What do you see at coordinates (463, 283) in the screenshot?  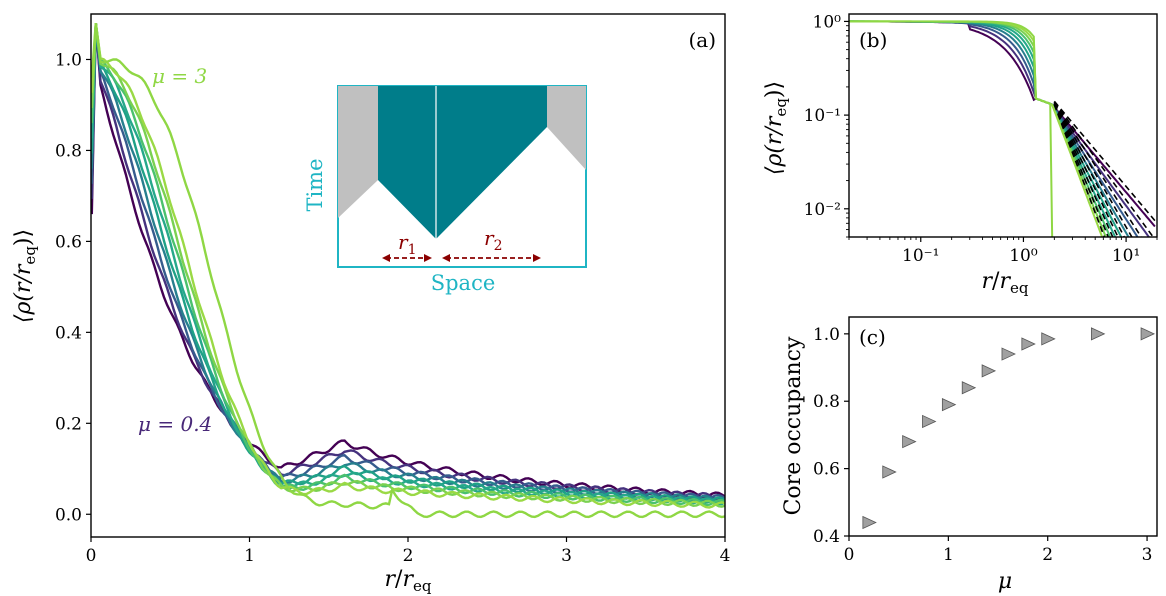 I see `inset-space-label: Space` at bounding box center [463, 283].